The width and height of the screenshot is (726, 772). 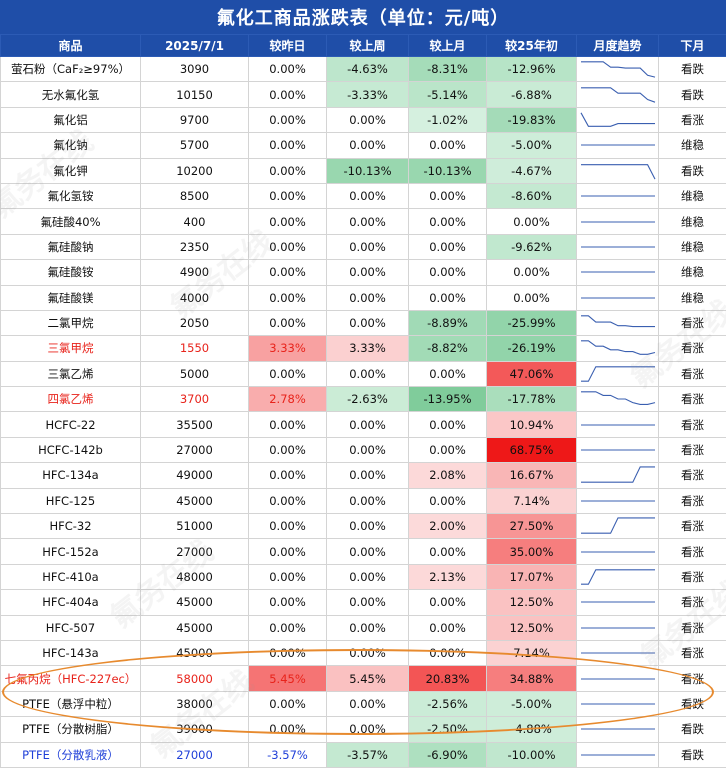 I want to click on price-cell: 400, so click(x=194, y=221).